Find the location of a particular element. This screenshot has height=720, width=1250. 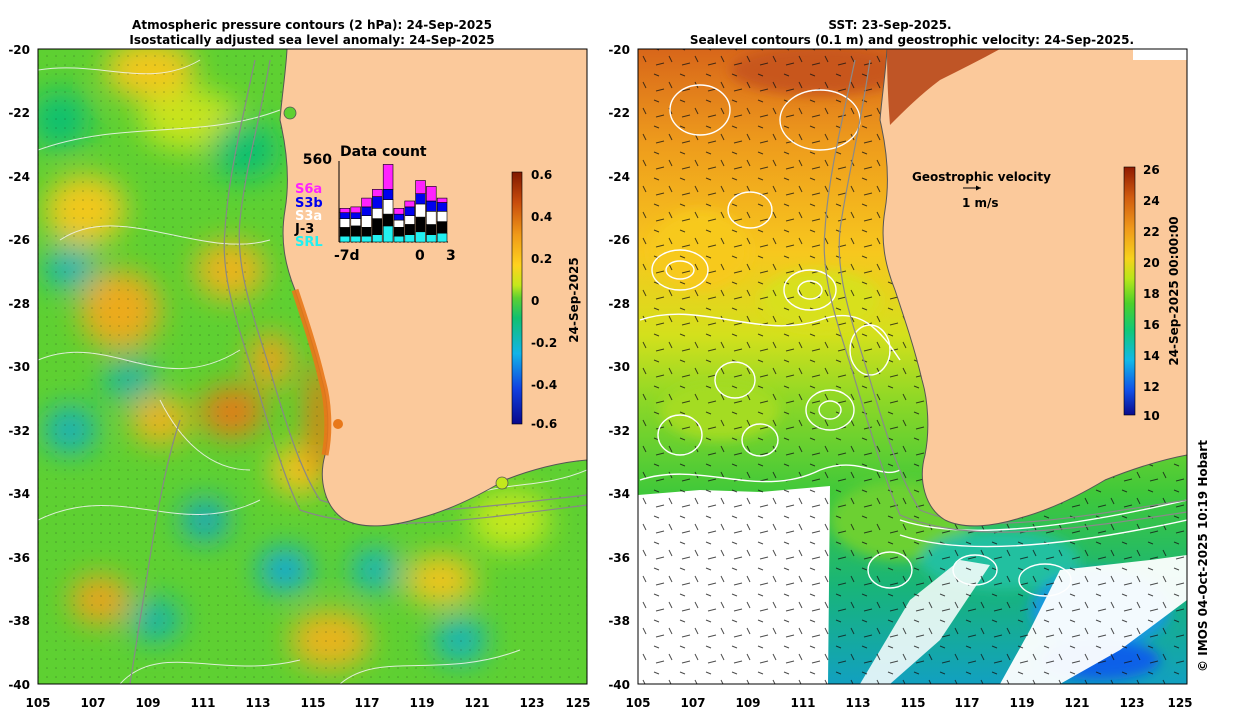

cbar-tick: 12 is located at coordinates (1151, 387).